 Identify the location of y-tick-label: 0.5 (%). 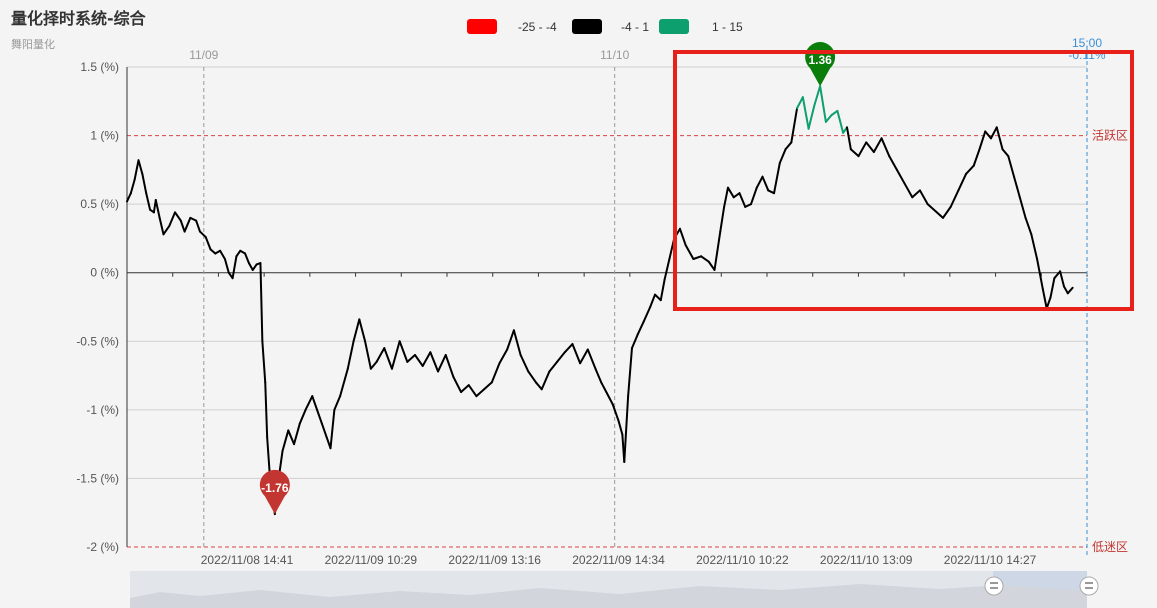
(99, 204).